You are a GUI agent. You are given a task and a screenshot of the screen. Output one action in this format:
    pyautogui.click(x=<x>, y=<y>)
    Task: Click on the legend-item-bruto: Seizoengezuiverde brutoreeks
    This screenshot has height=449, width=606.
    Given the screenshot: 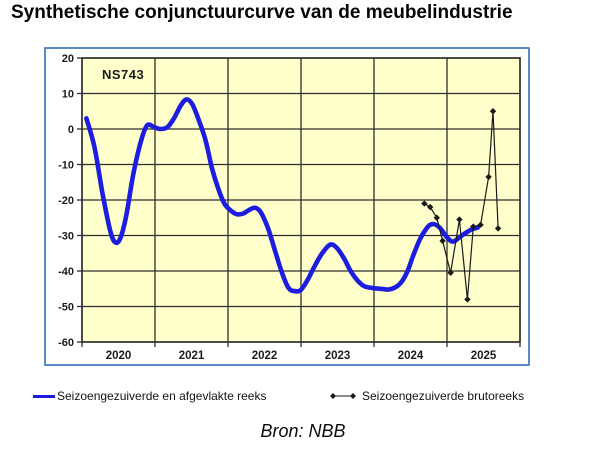 What is the action you would take?
    pyautogui.click(x=426, y=396)
    